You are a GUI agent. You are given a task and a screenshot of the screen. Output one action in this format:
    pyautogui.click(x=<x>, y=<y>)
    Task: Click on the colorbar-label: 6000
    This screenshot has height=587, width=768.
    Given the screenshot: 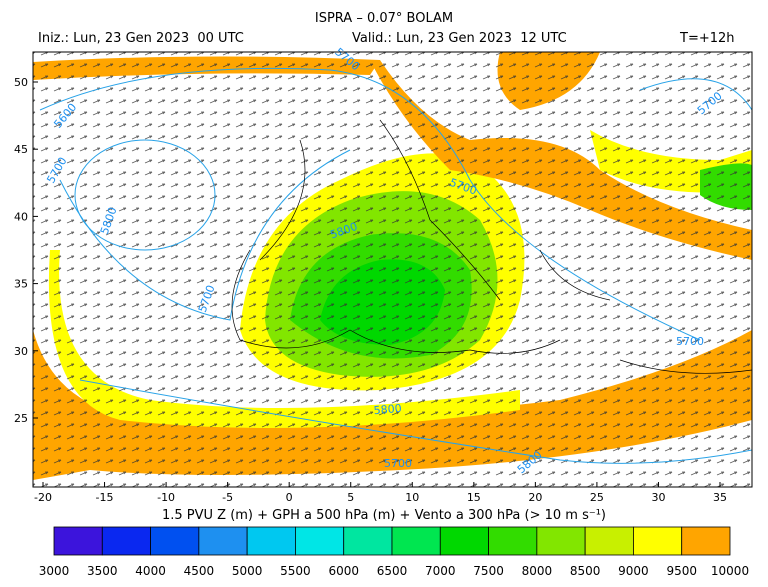 What is the action you would take?
    pyautogui.click(x=343, y=571)
    